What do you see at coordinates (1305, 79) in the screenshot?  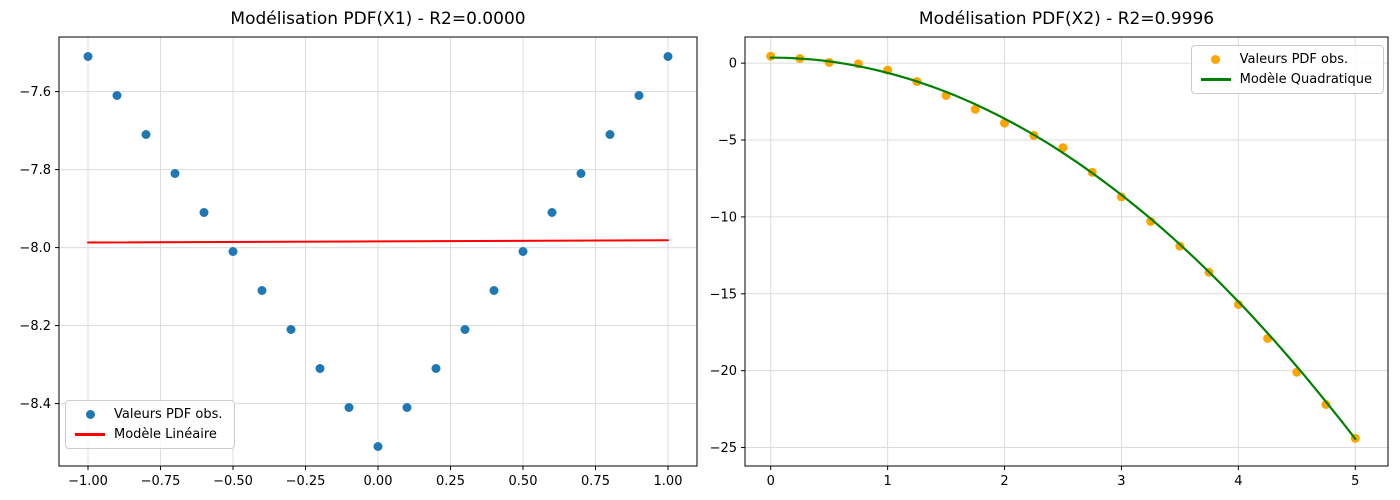 I see `legend-label: Modèle Quadratique` at bounding box center [1305, 79].